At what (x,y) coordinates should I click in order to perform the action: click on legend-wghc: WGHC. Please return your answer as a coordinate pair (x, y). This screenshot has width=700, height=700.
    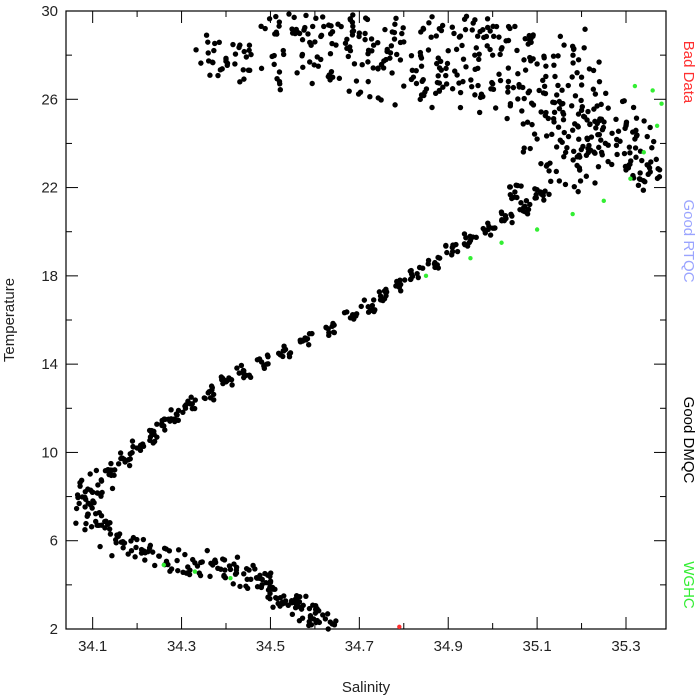
    Looking at the image, I should click on (688, 585).